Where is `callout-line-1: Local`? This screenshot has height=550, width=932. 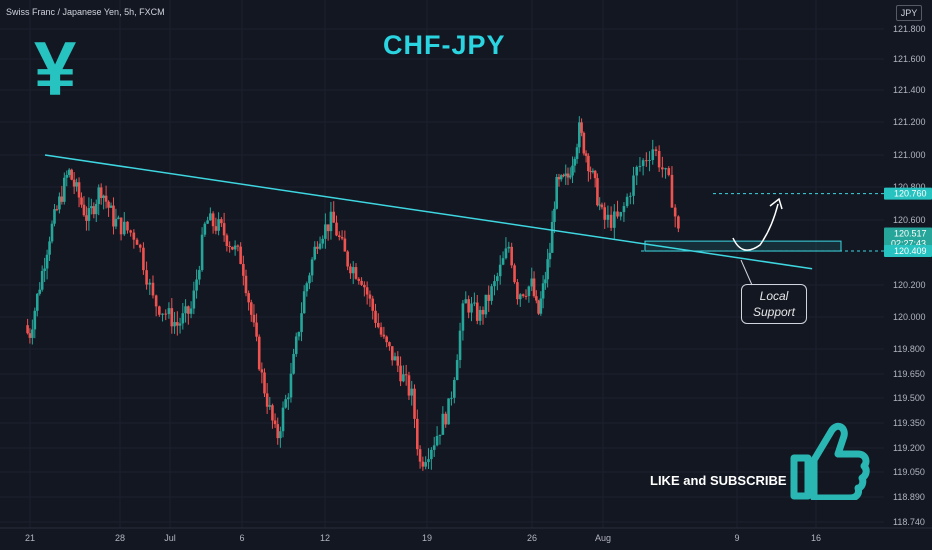
callout-line-1: Local is located at coordinates (774, 296).